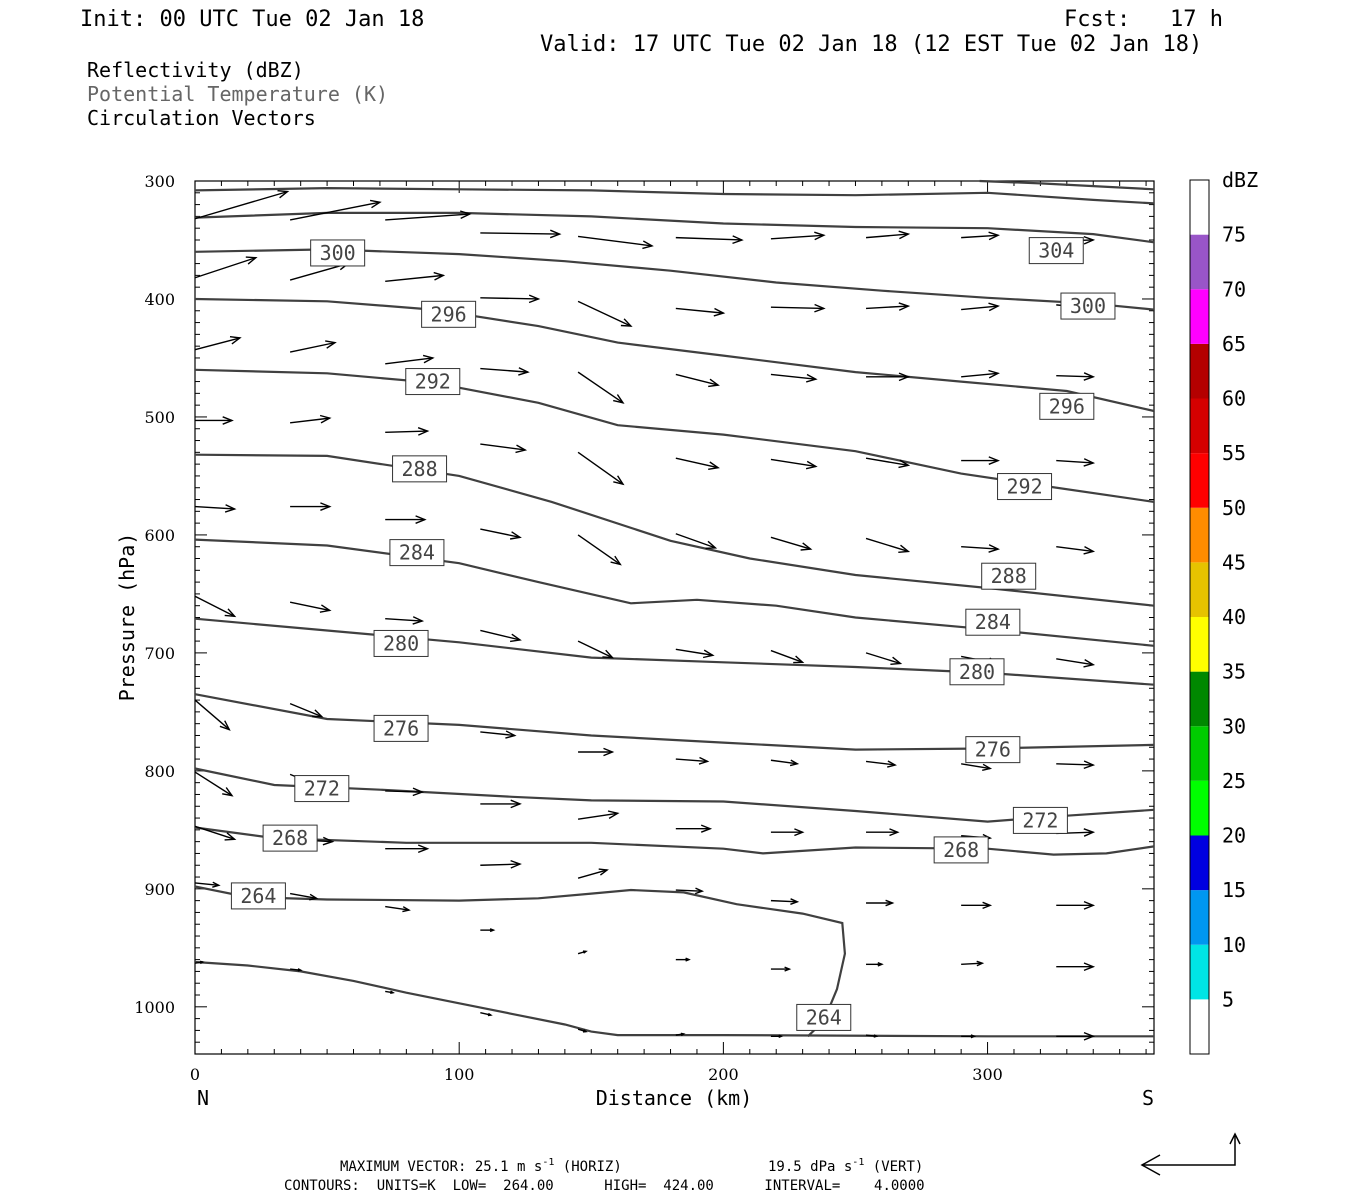 The image size is (1350, 1200). Describe the element at coordinates (993, 750) in the screenshot. I see `theta-label-276: 276` at that location.